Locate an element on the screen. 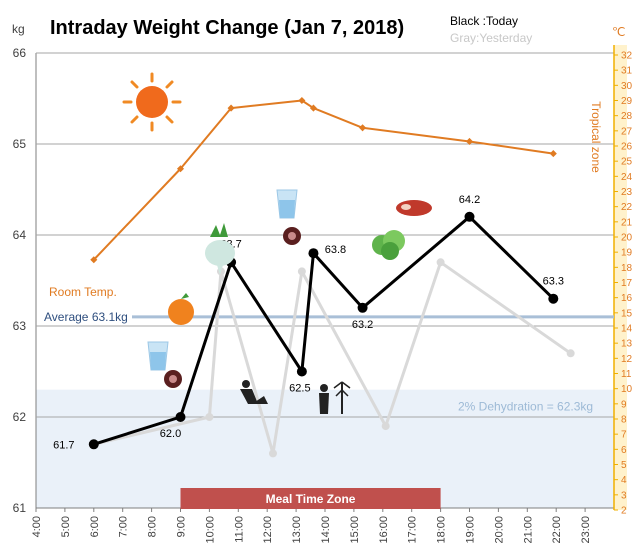 This screenshot has height=556, width=640. average-label-bg is located at coordinates (86, 316).